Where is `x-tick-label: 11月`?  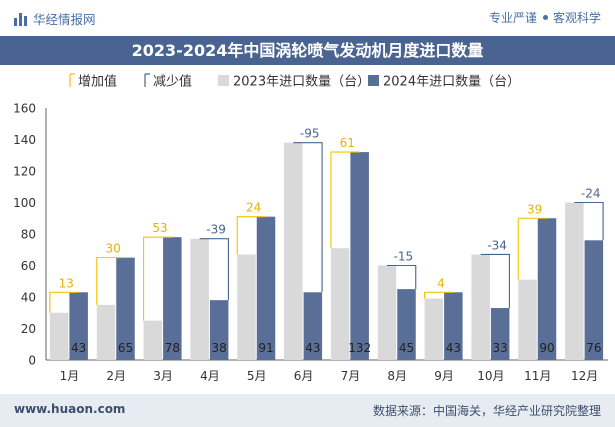 x-tick-label: 11月 is located at coordinates (537, 376).